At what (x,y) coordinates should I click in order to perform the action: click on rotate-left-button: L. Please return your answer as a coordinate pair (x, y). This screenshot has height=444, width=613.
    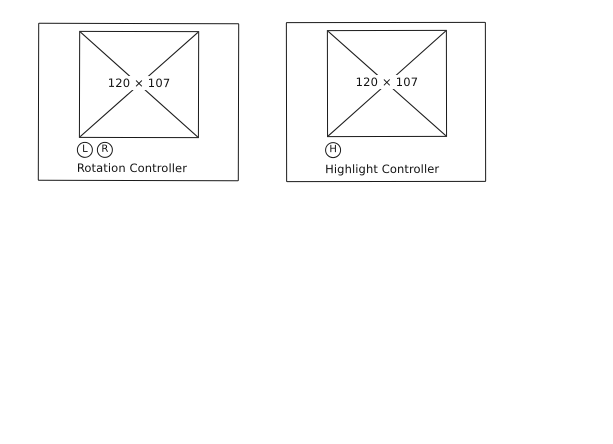
    Looking at the image, I should click on (84, 149).